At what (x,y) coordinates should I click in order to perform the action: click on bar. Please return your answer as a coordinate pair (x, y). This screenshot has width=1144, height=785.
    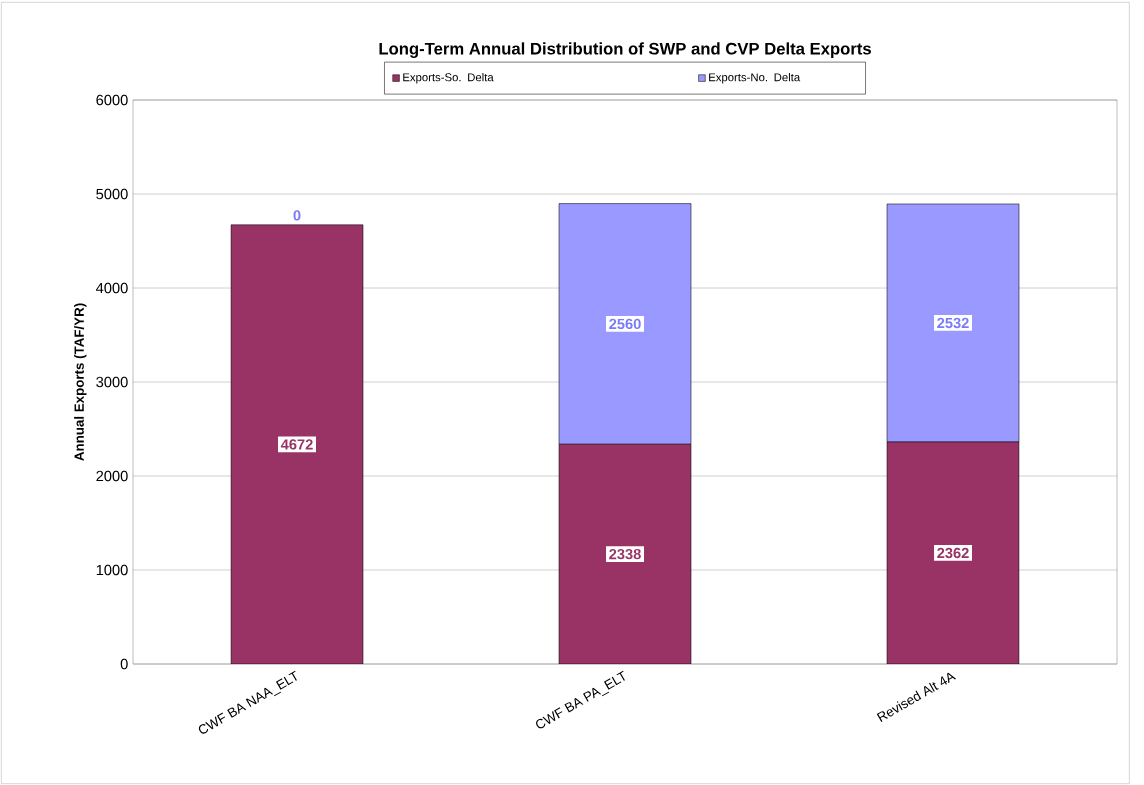
    Looking at the image, I should click on (297, 444).